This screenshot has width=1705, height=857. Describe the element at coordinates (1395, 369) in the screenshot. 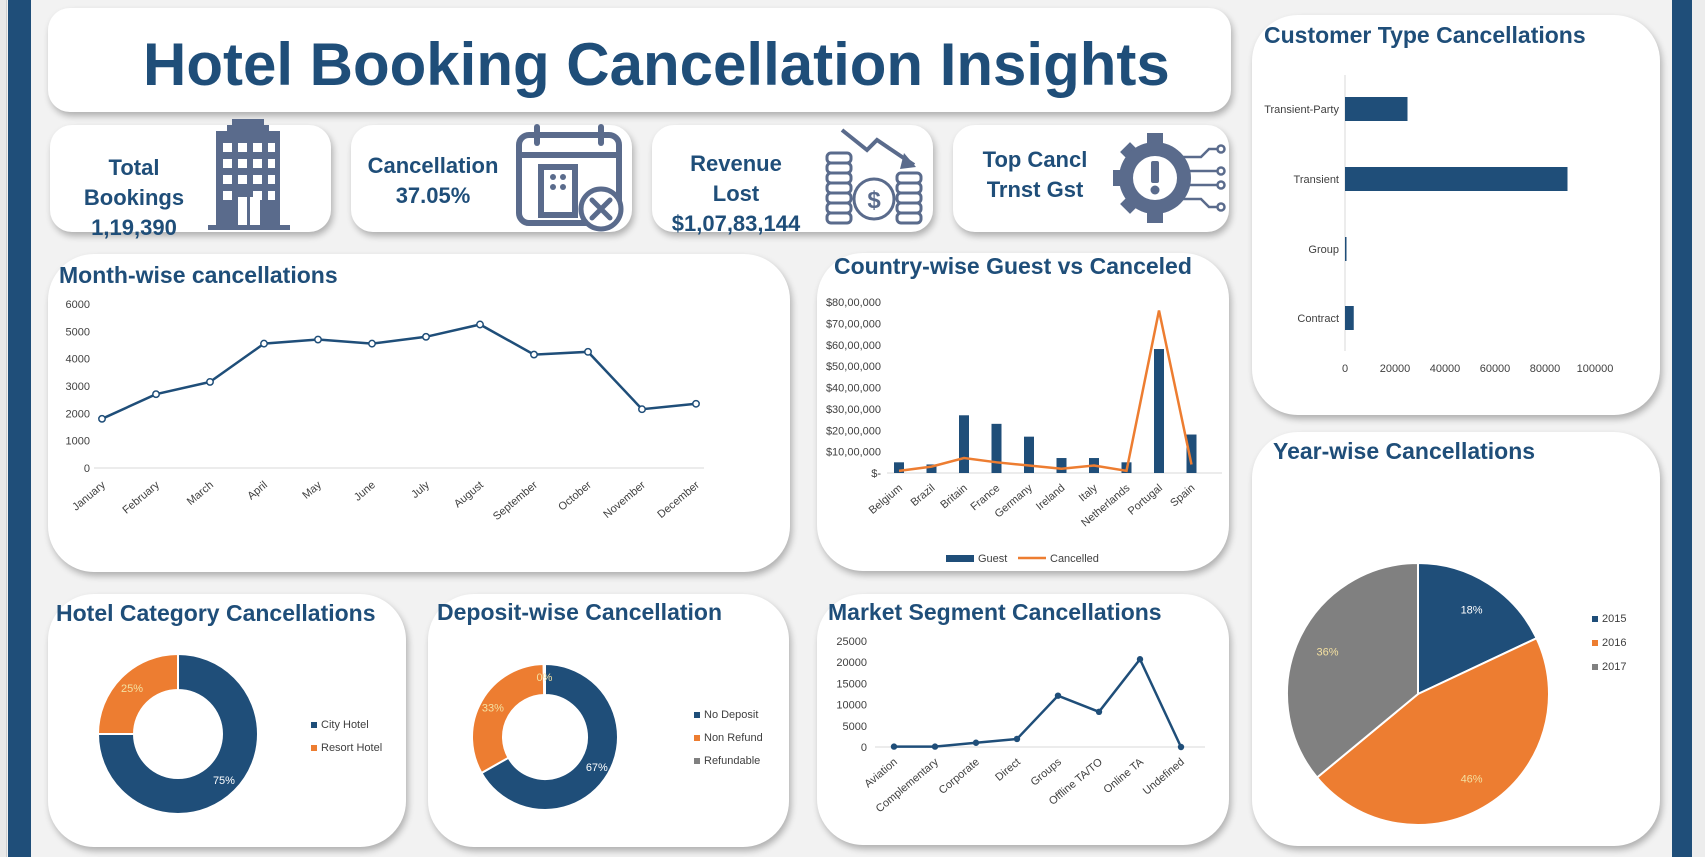

I see `x-tick-label: 20000` at that location.